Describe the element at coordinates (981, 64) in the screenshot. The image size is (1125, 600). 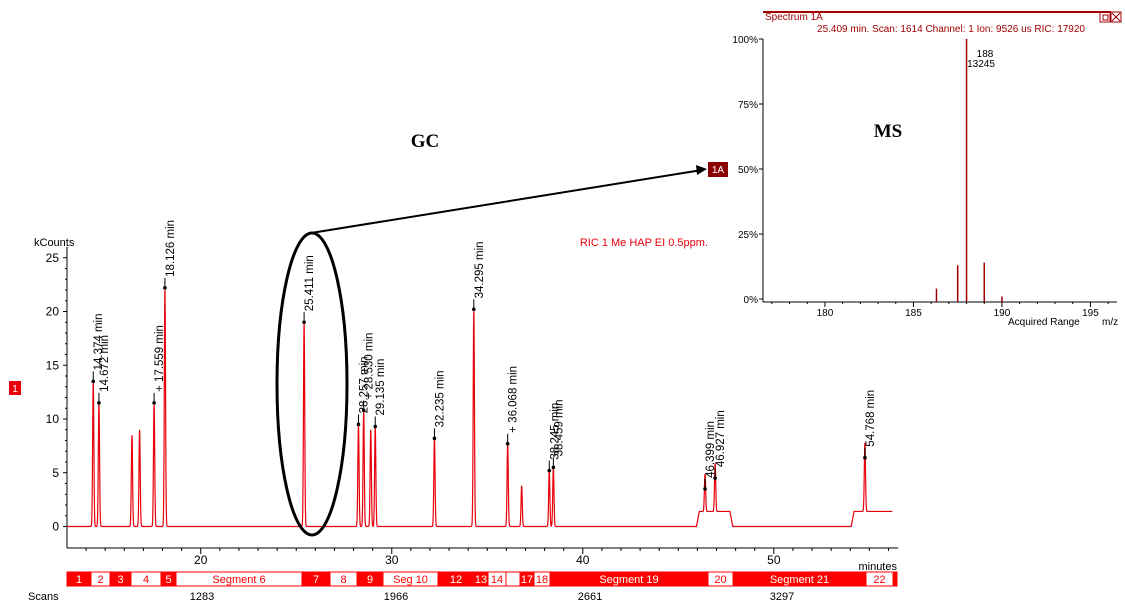
I see `ms-peak-counts: 13245` at that location.